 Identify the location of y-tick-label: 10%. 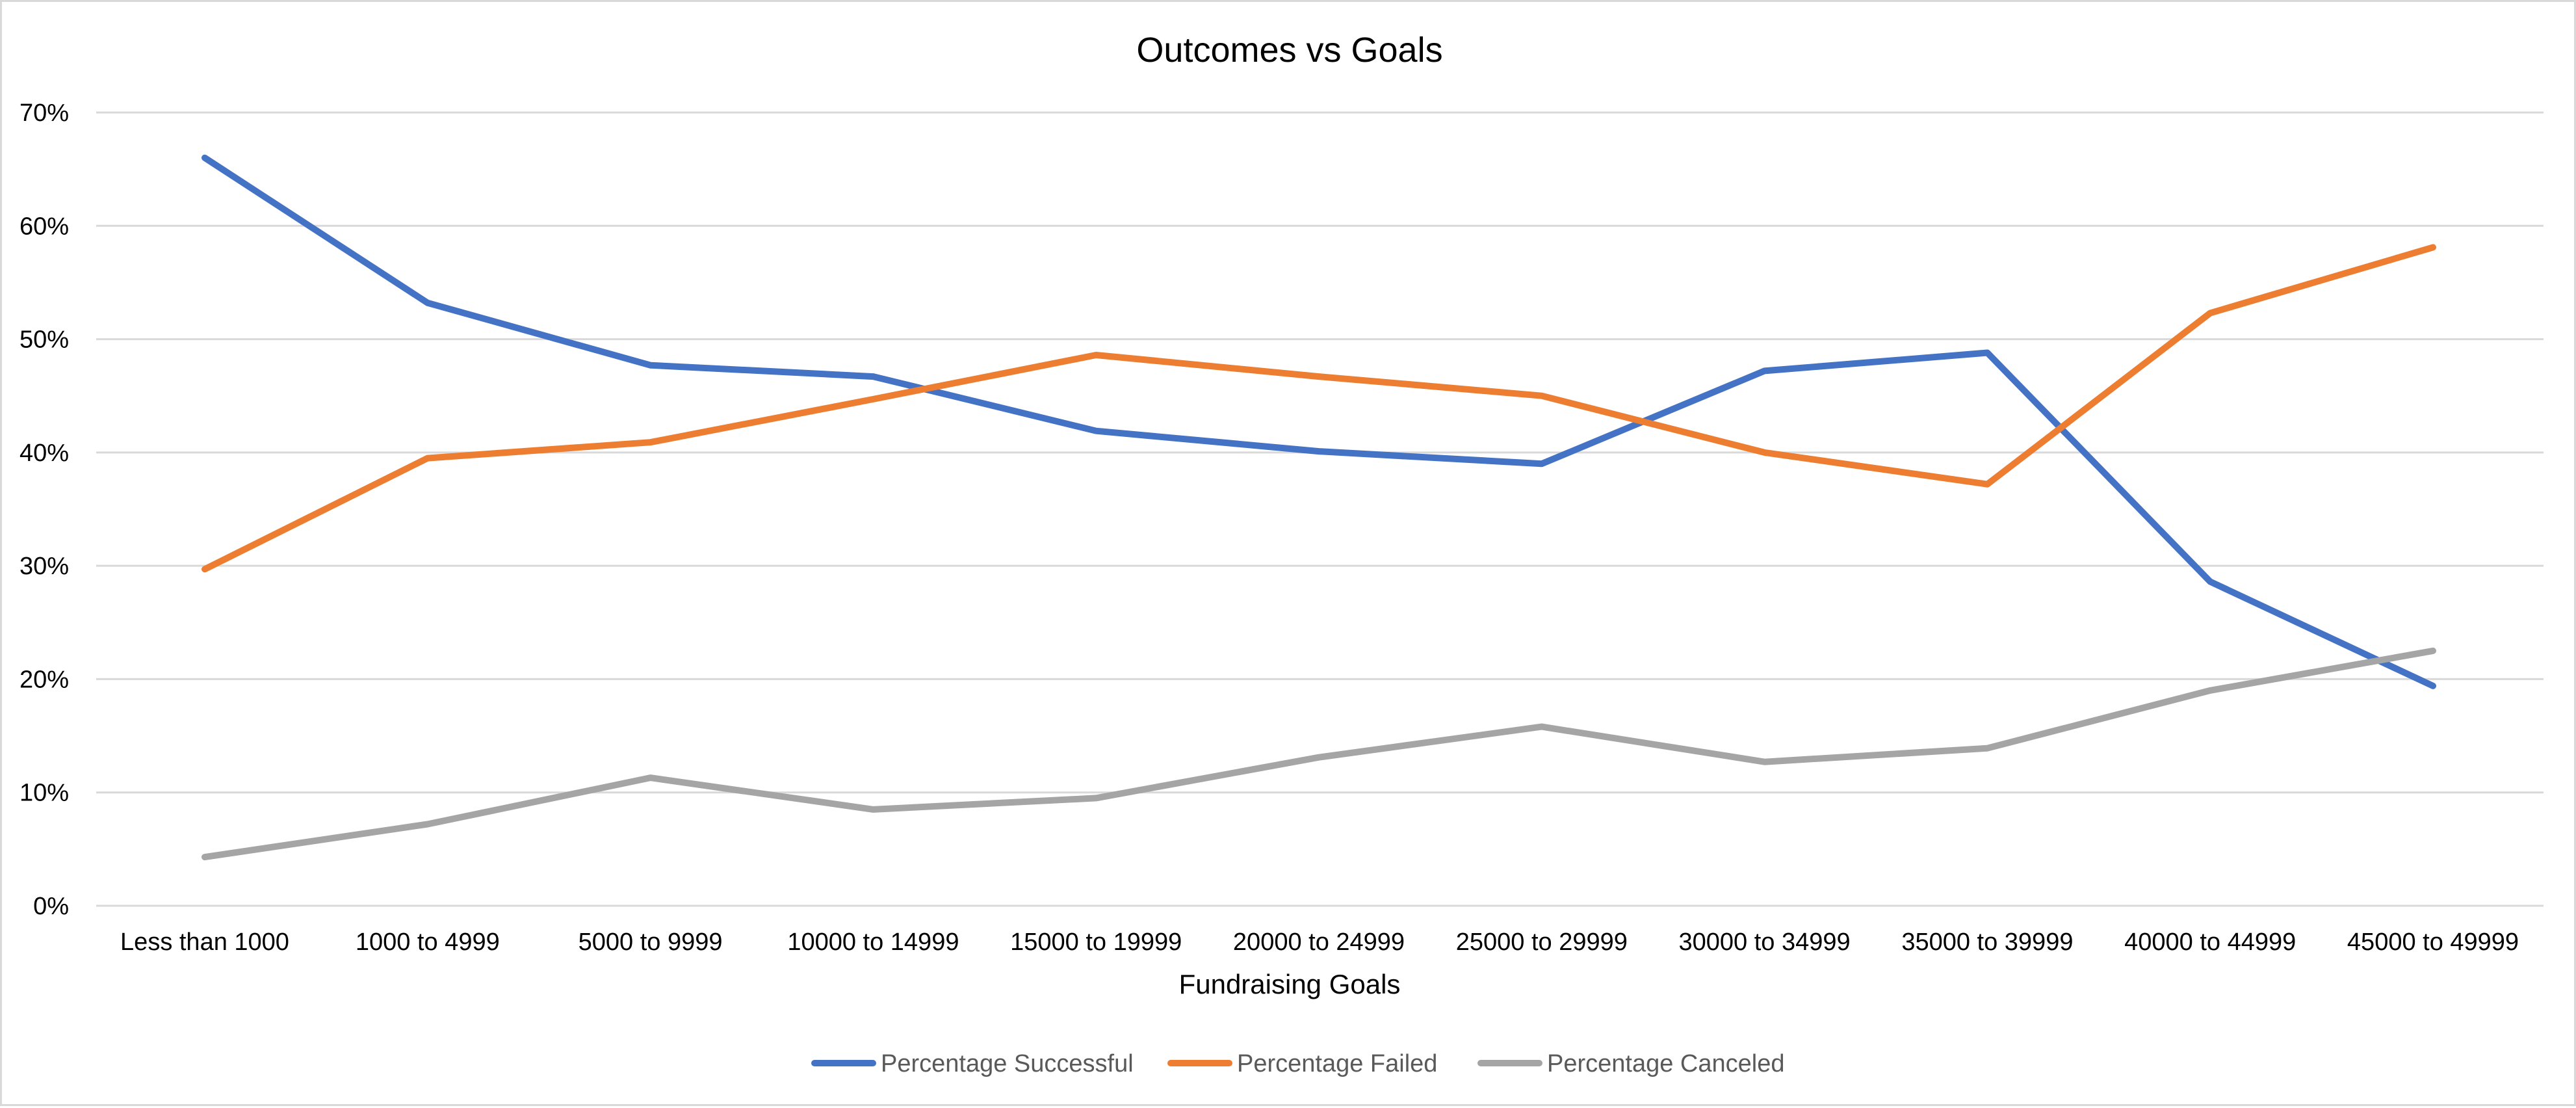
(44, 793).